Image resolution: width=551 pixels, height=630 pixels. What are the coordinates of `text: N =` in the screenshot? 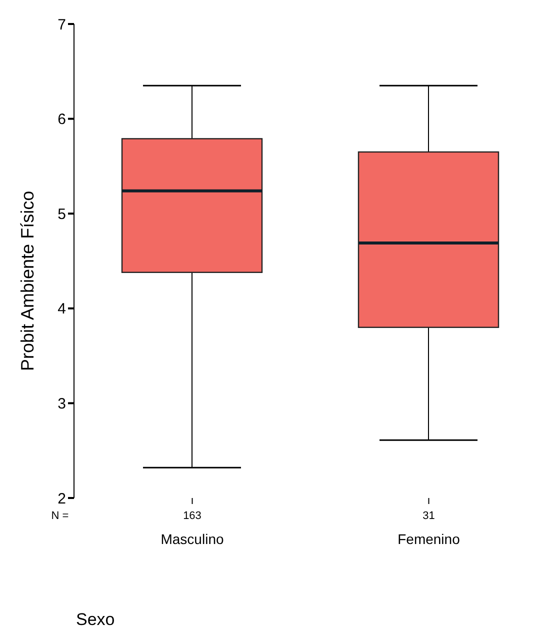 It's located at (60, 516).